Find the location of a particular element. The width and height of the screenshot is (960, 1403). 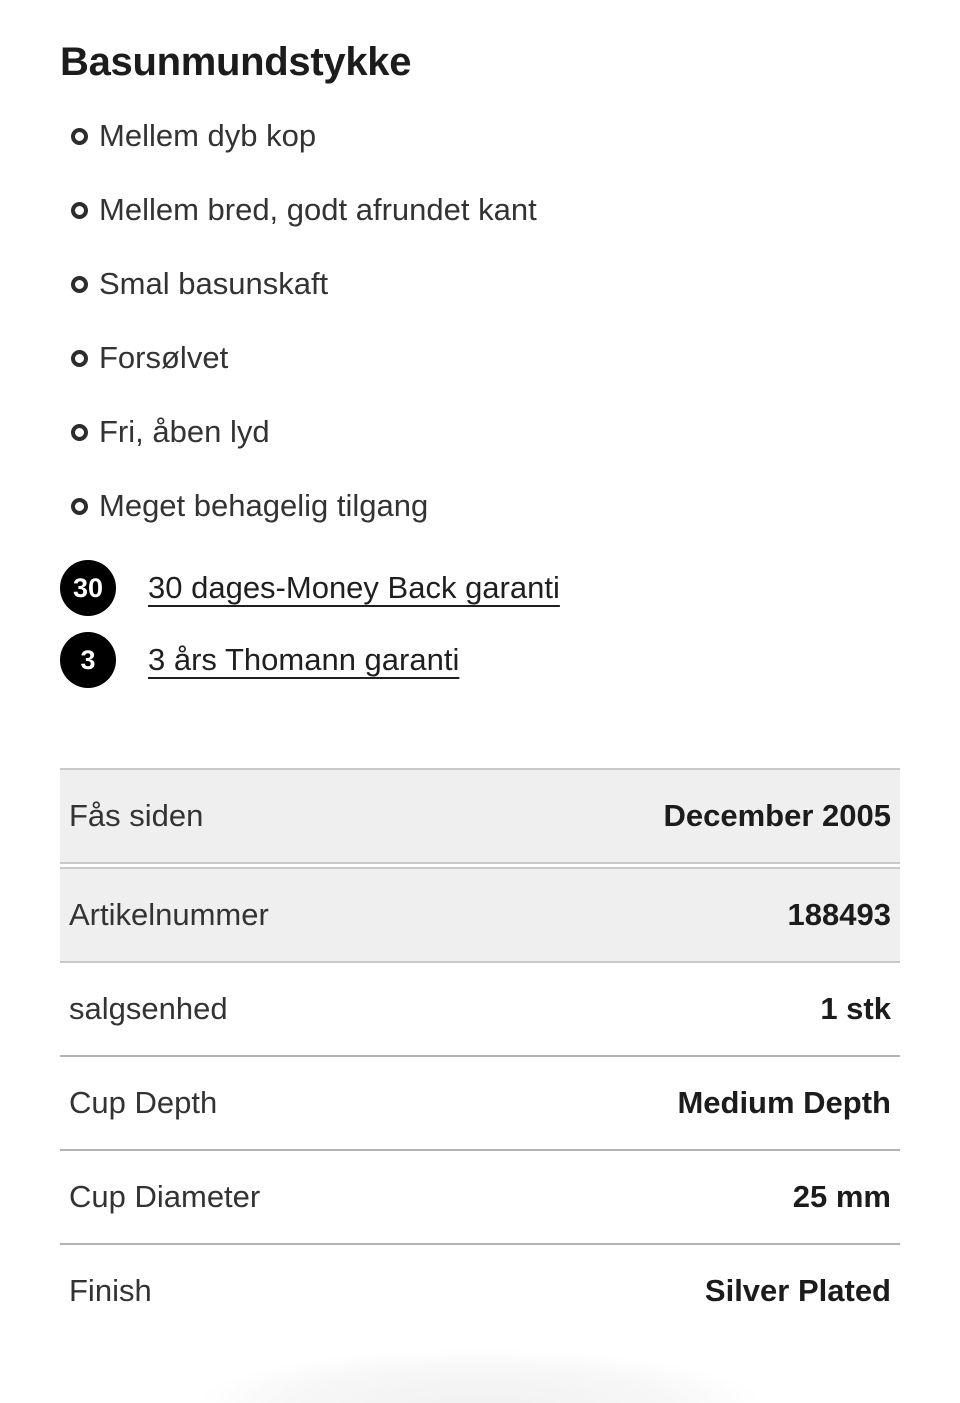

spec-value: Medium Depth is located at coordinates (784, 1102).